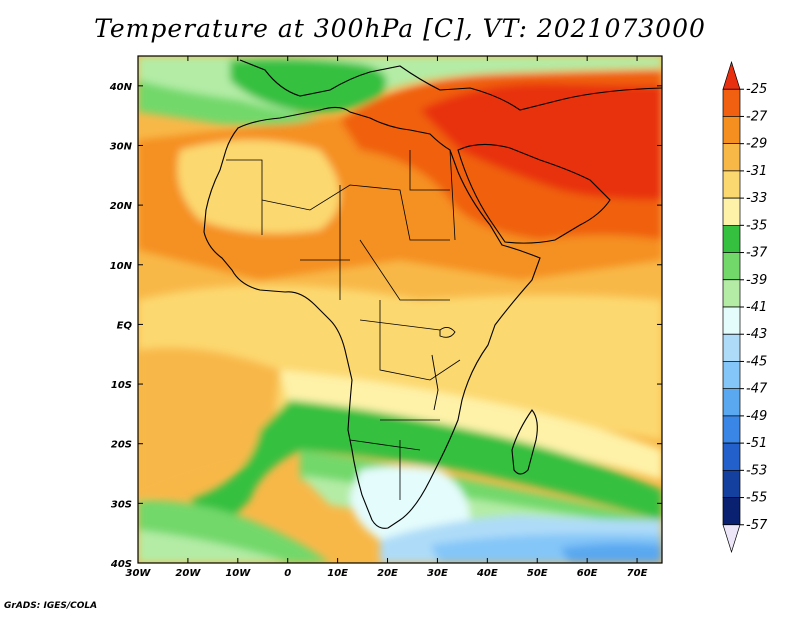  Describe the element at coordinates (756, 470) in the screenshot. I see `colorbar-label: -53` at that location.